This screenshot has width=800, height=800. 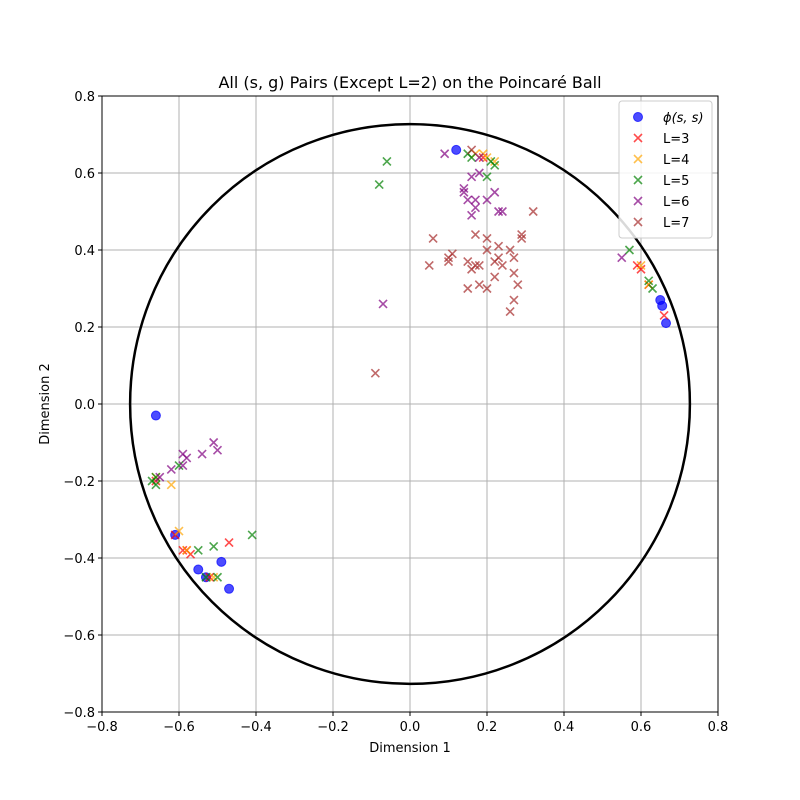 I want to click on x-tick-label: 0.2, so click(x=487, y=727).